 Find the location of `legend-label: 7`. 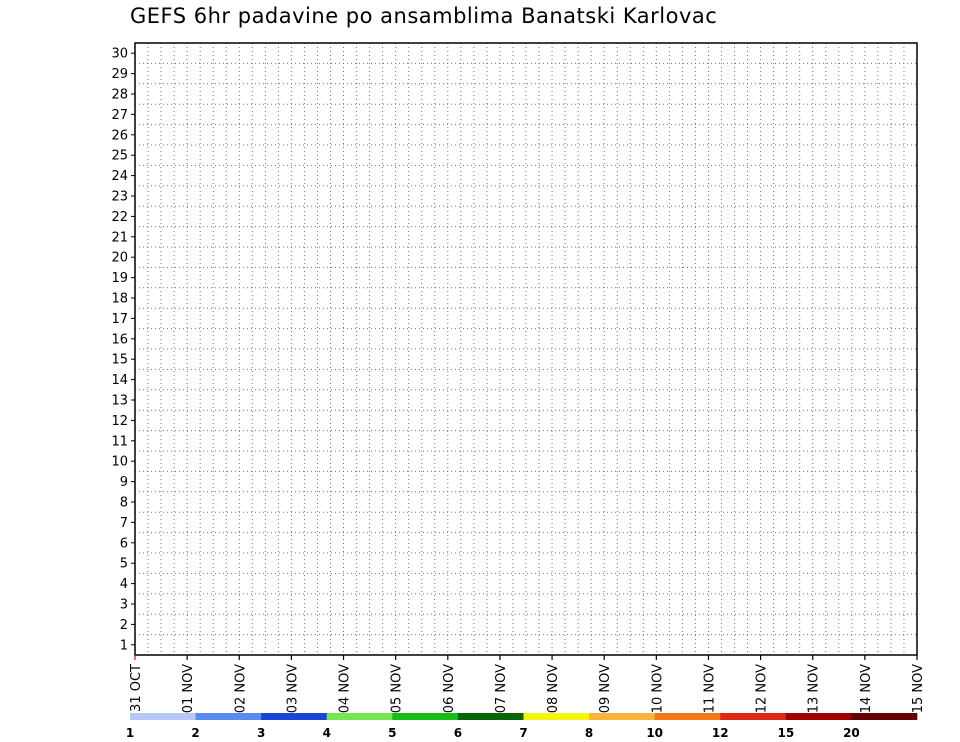

legend-label: 7 is located at coordinates (523, 733).